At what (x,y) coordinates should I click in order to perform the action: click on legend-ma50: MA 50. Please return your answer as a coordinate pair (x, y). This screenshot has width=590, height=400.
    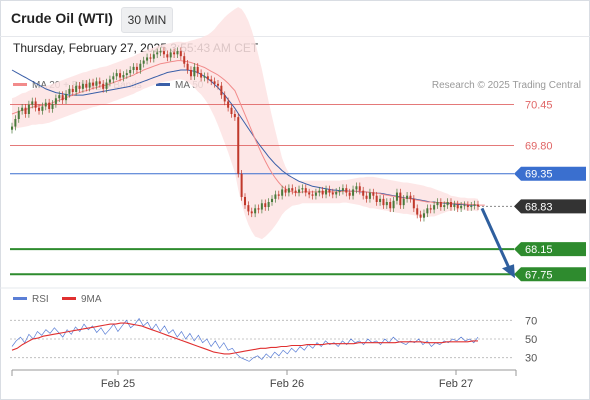
    Looking at the image, I should click on (179, 85).